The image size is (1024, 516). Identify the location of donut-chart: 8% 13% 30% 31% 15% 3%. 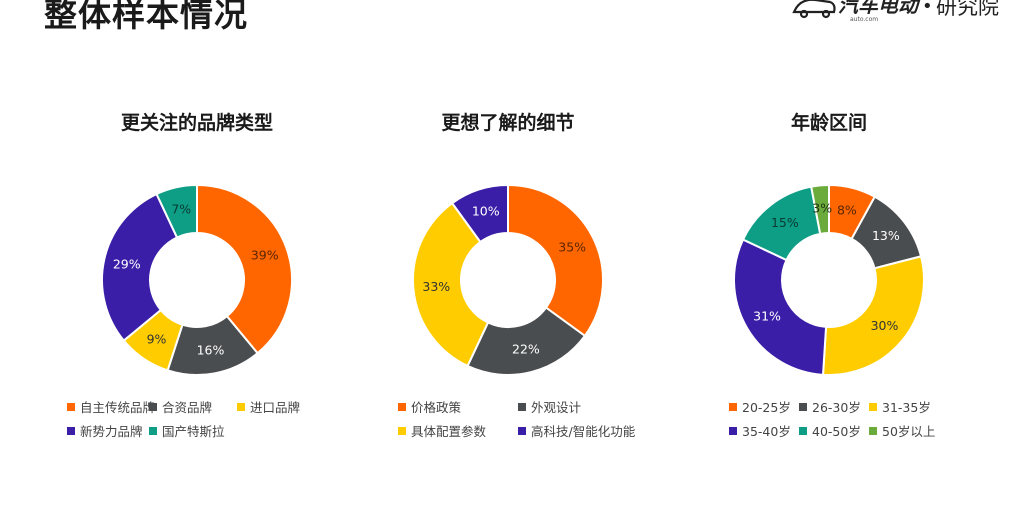
(829, 279).